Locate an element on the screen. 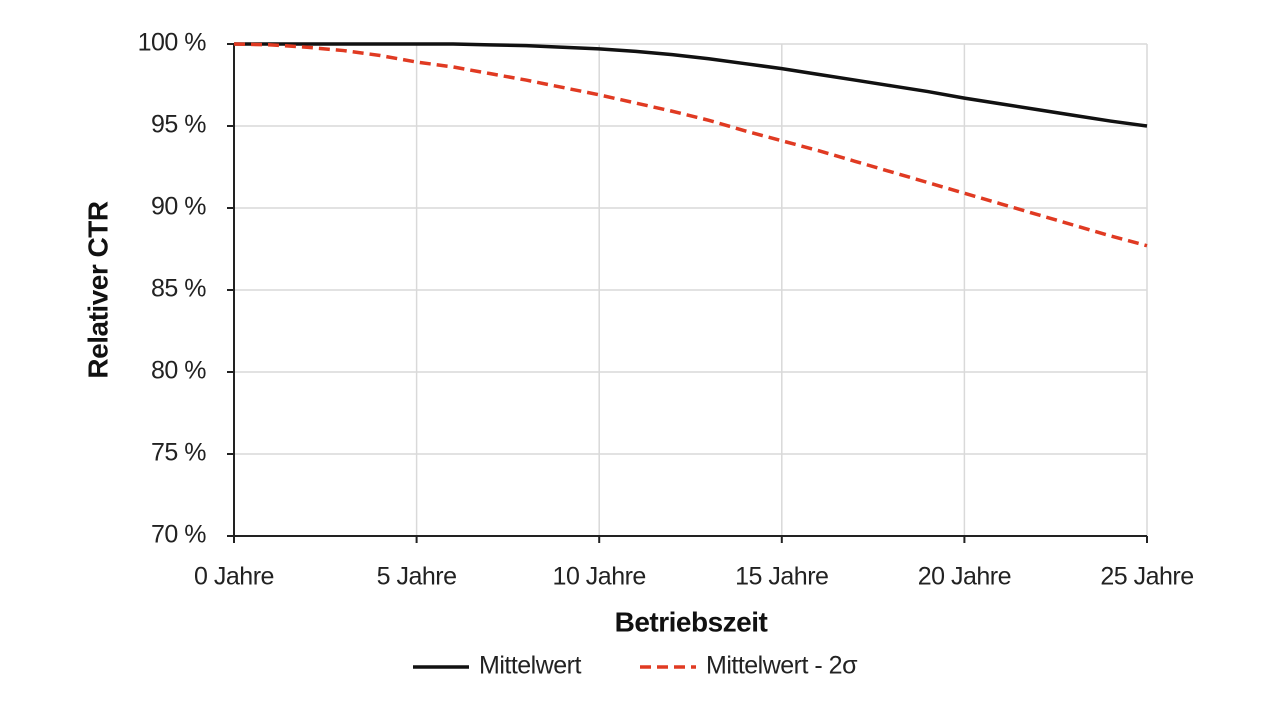 This screenshot has height=721, width=1280. x-tick-label: 5 Jahre is located at coordinates (417, 577).